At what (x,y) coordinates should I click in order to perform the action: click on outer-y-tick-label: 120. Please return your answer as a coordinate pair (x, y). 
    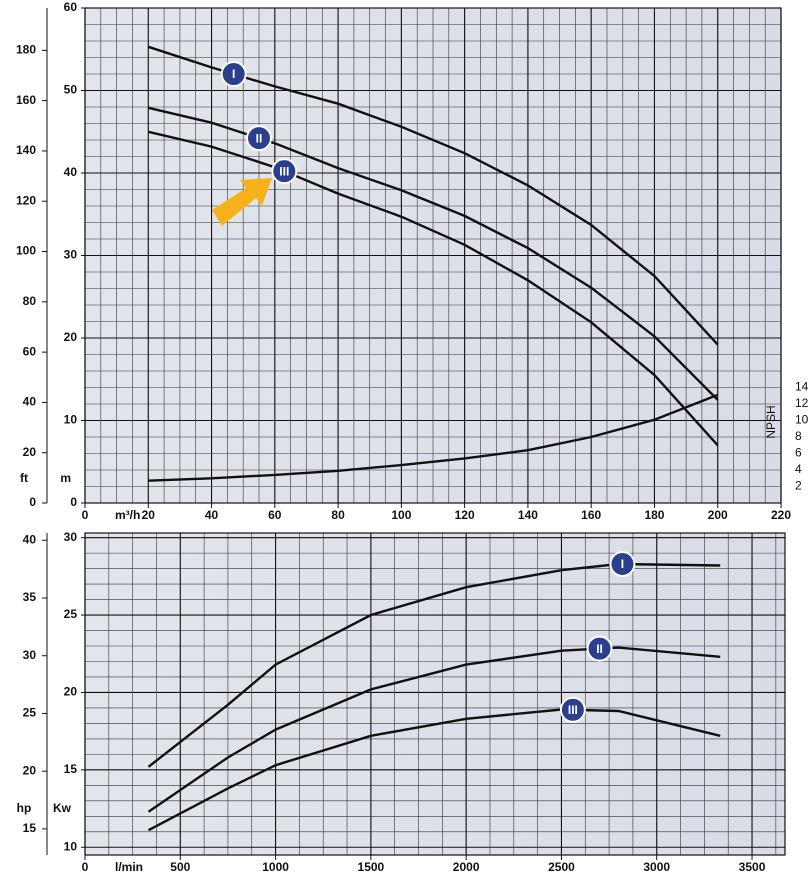
    Looking at the image, I should click on (26, 200).